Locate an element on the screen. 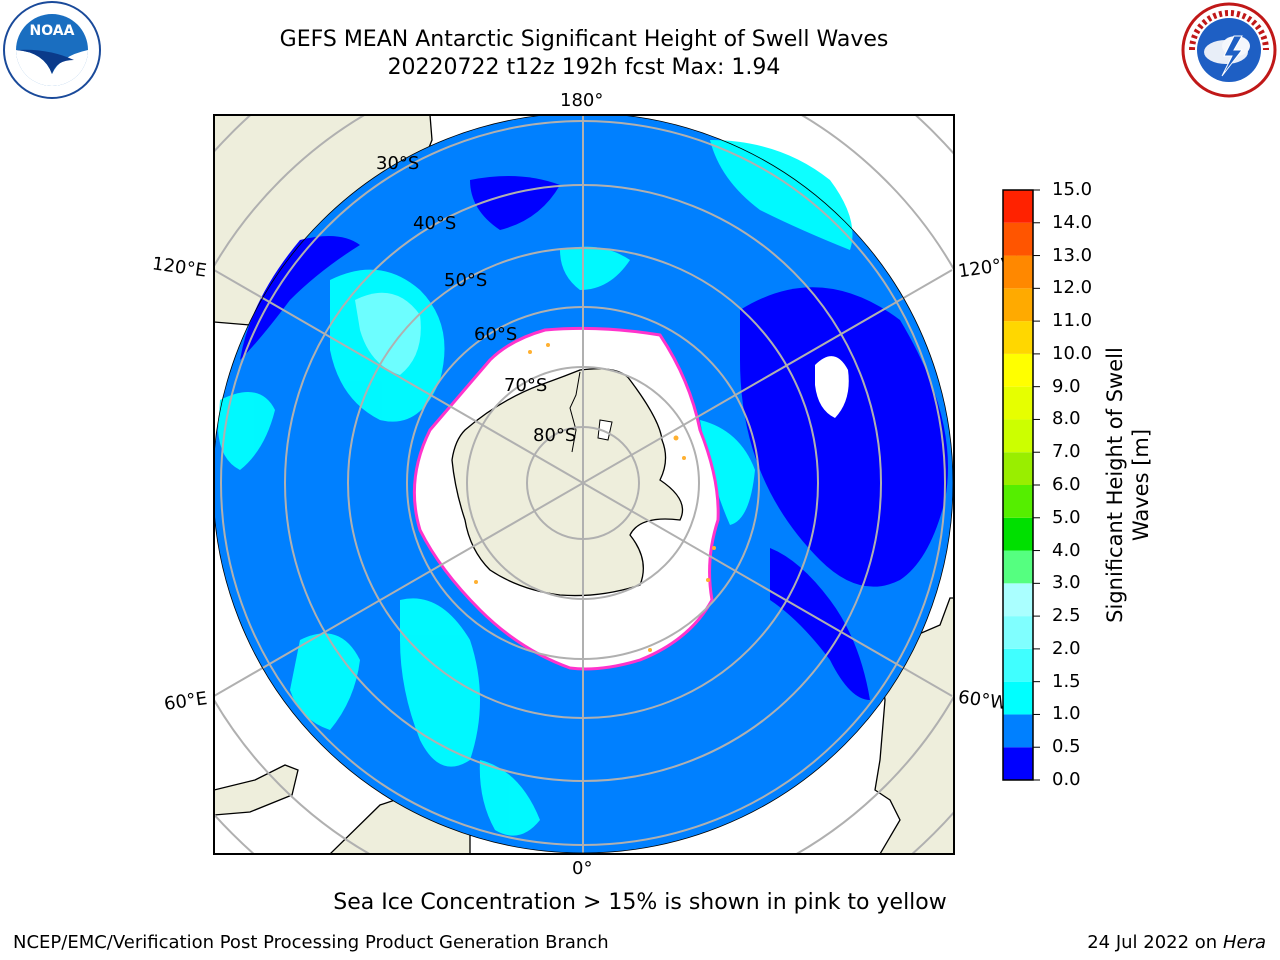 This screenshot has height=960, width=1280. nws-logo is located at coordinates (1229, 50).